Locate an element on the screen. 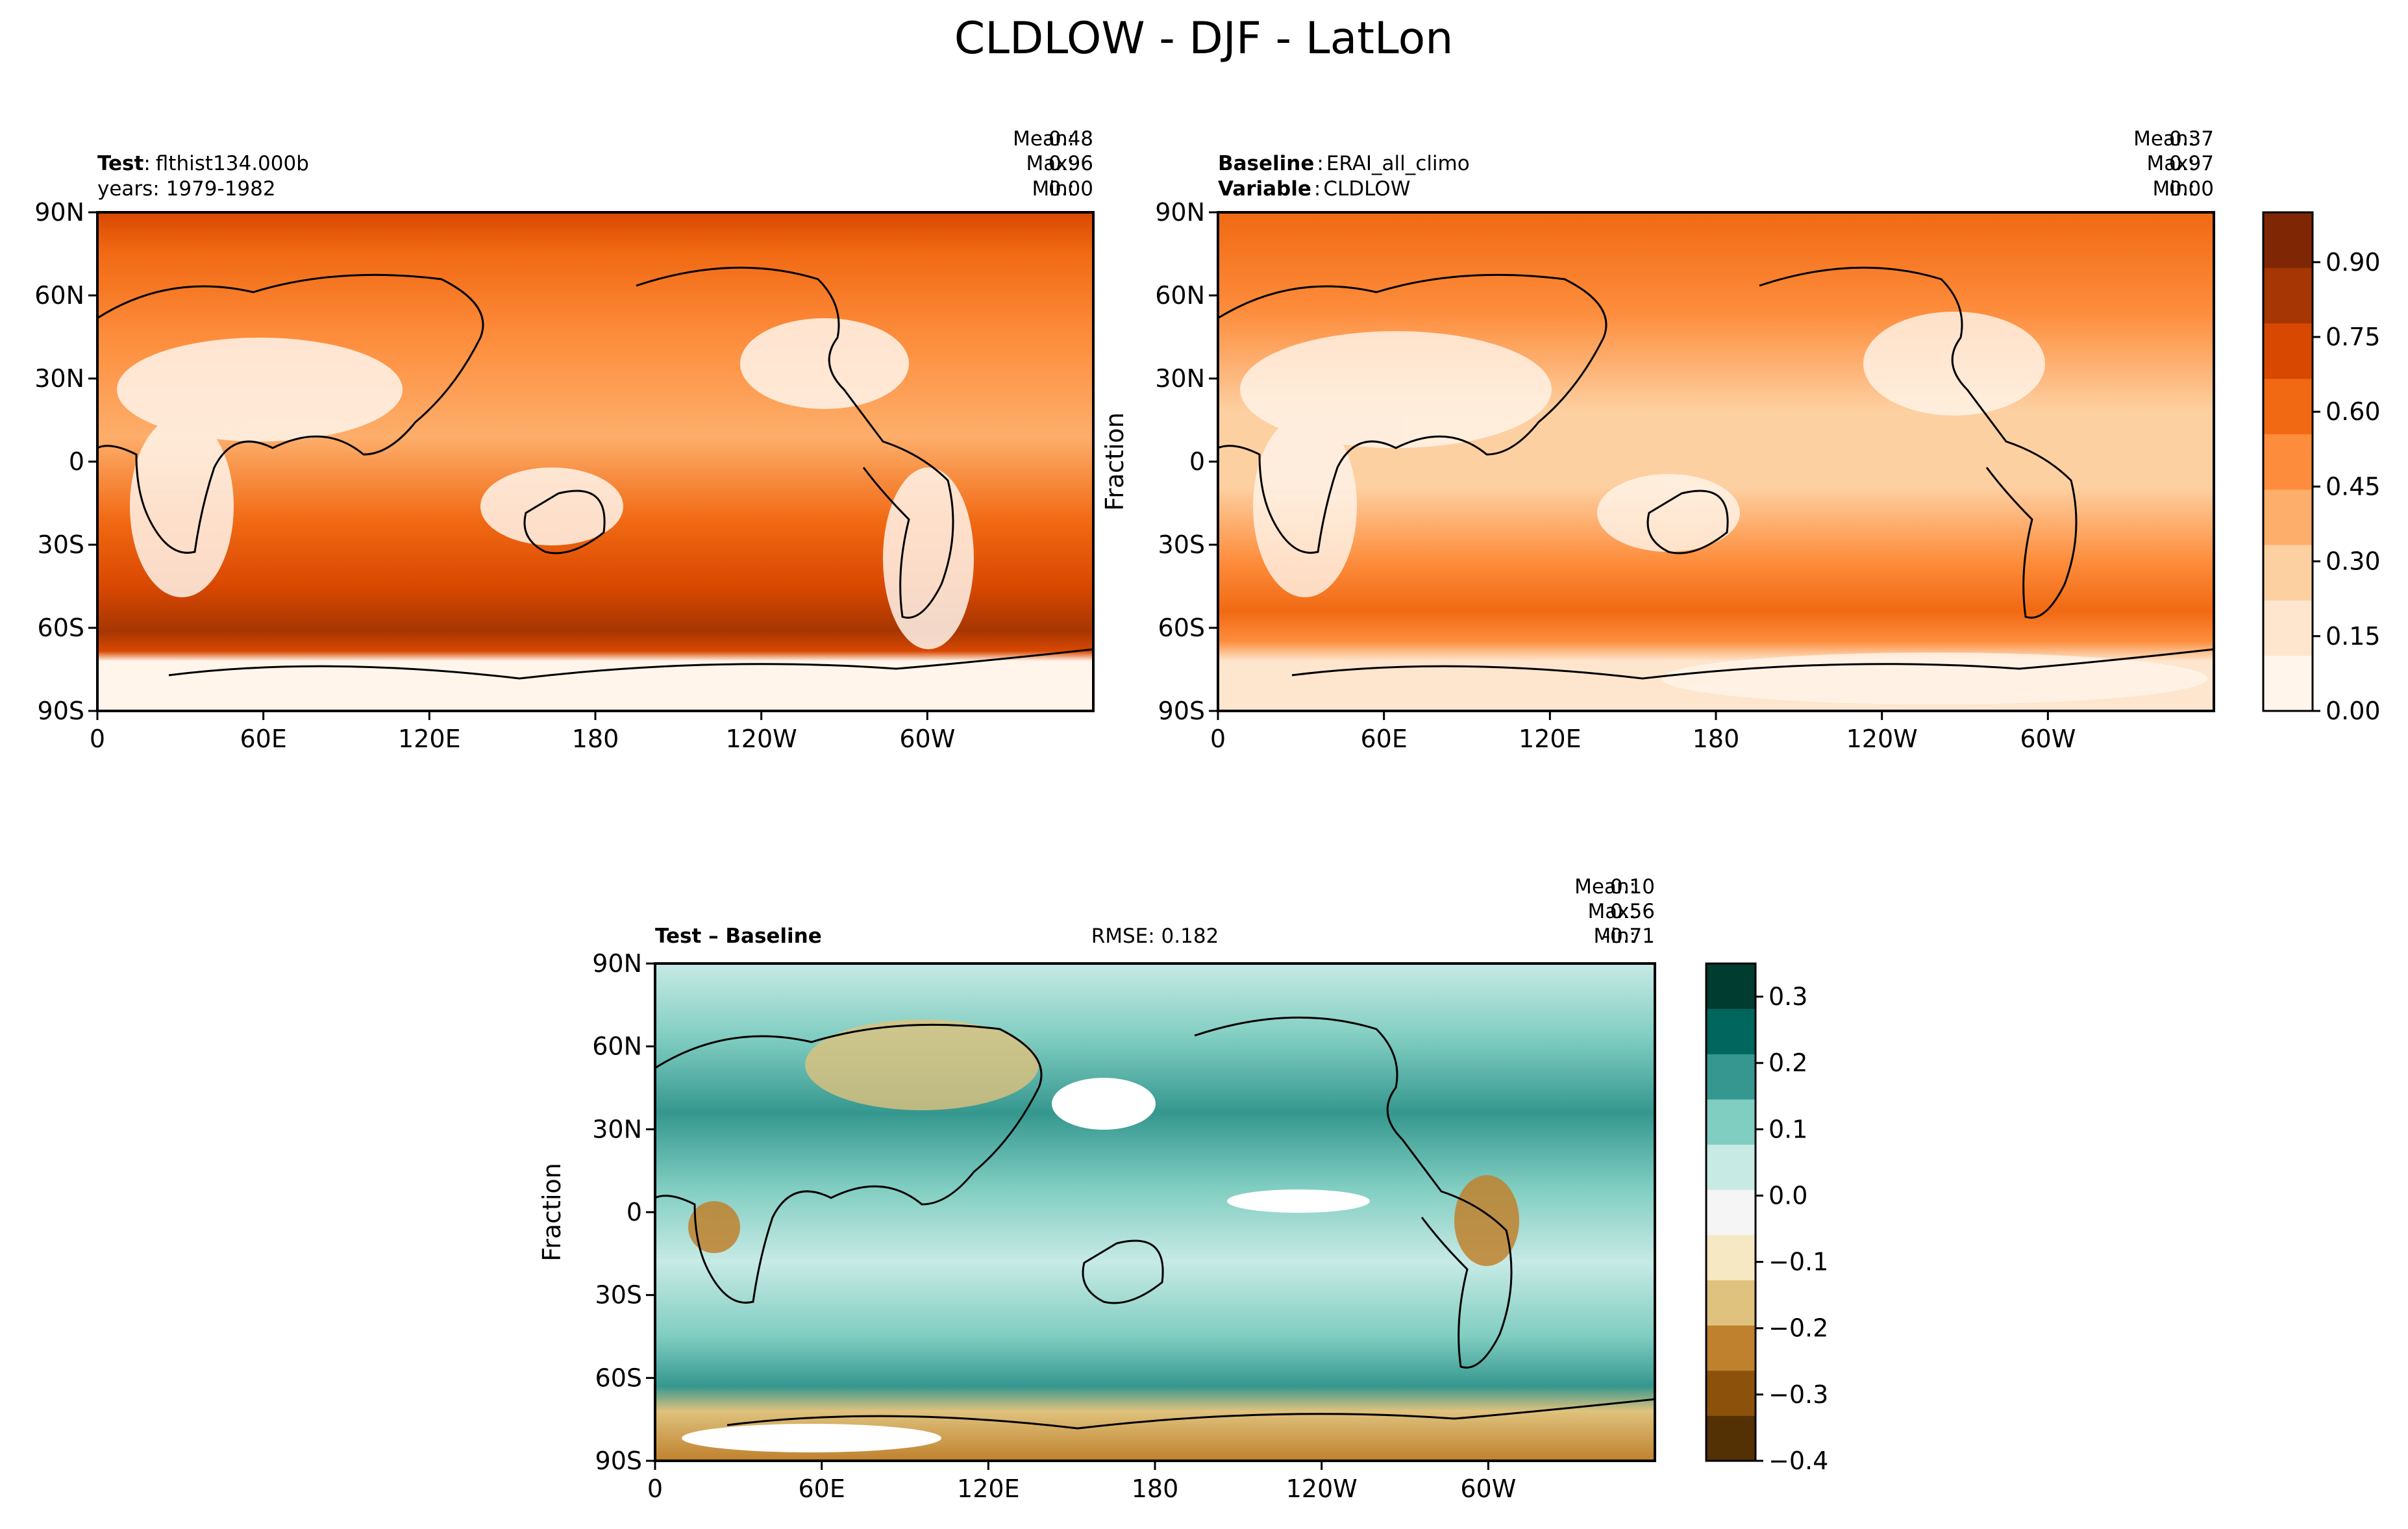 This screenshot has width=2408, height=1529. baseline-stat-min-value: 0.00 is located at coordinates (2191, 189).